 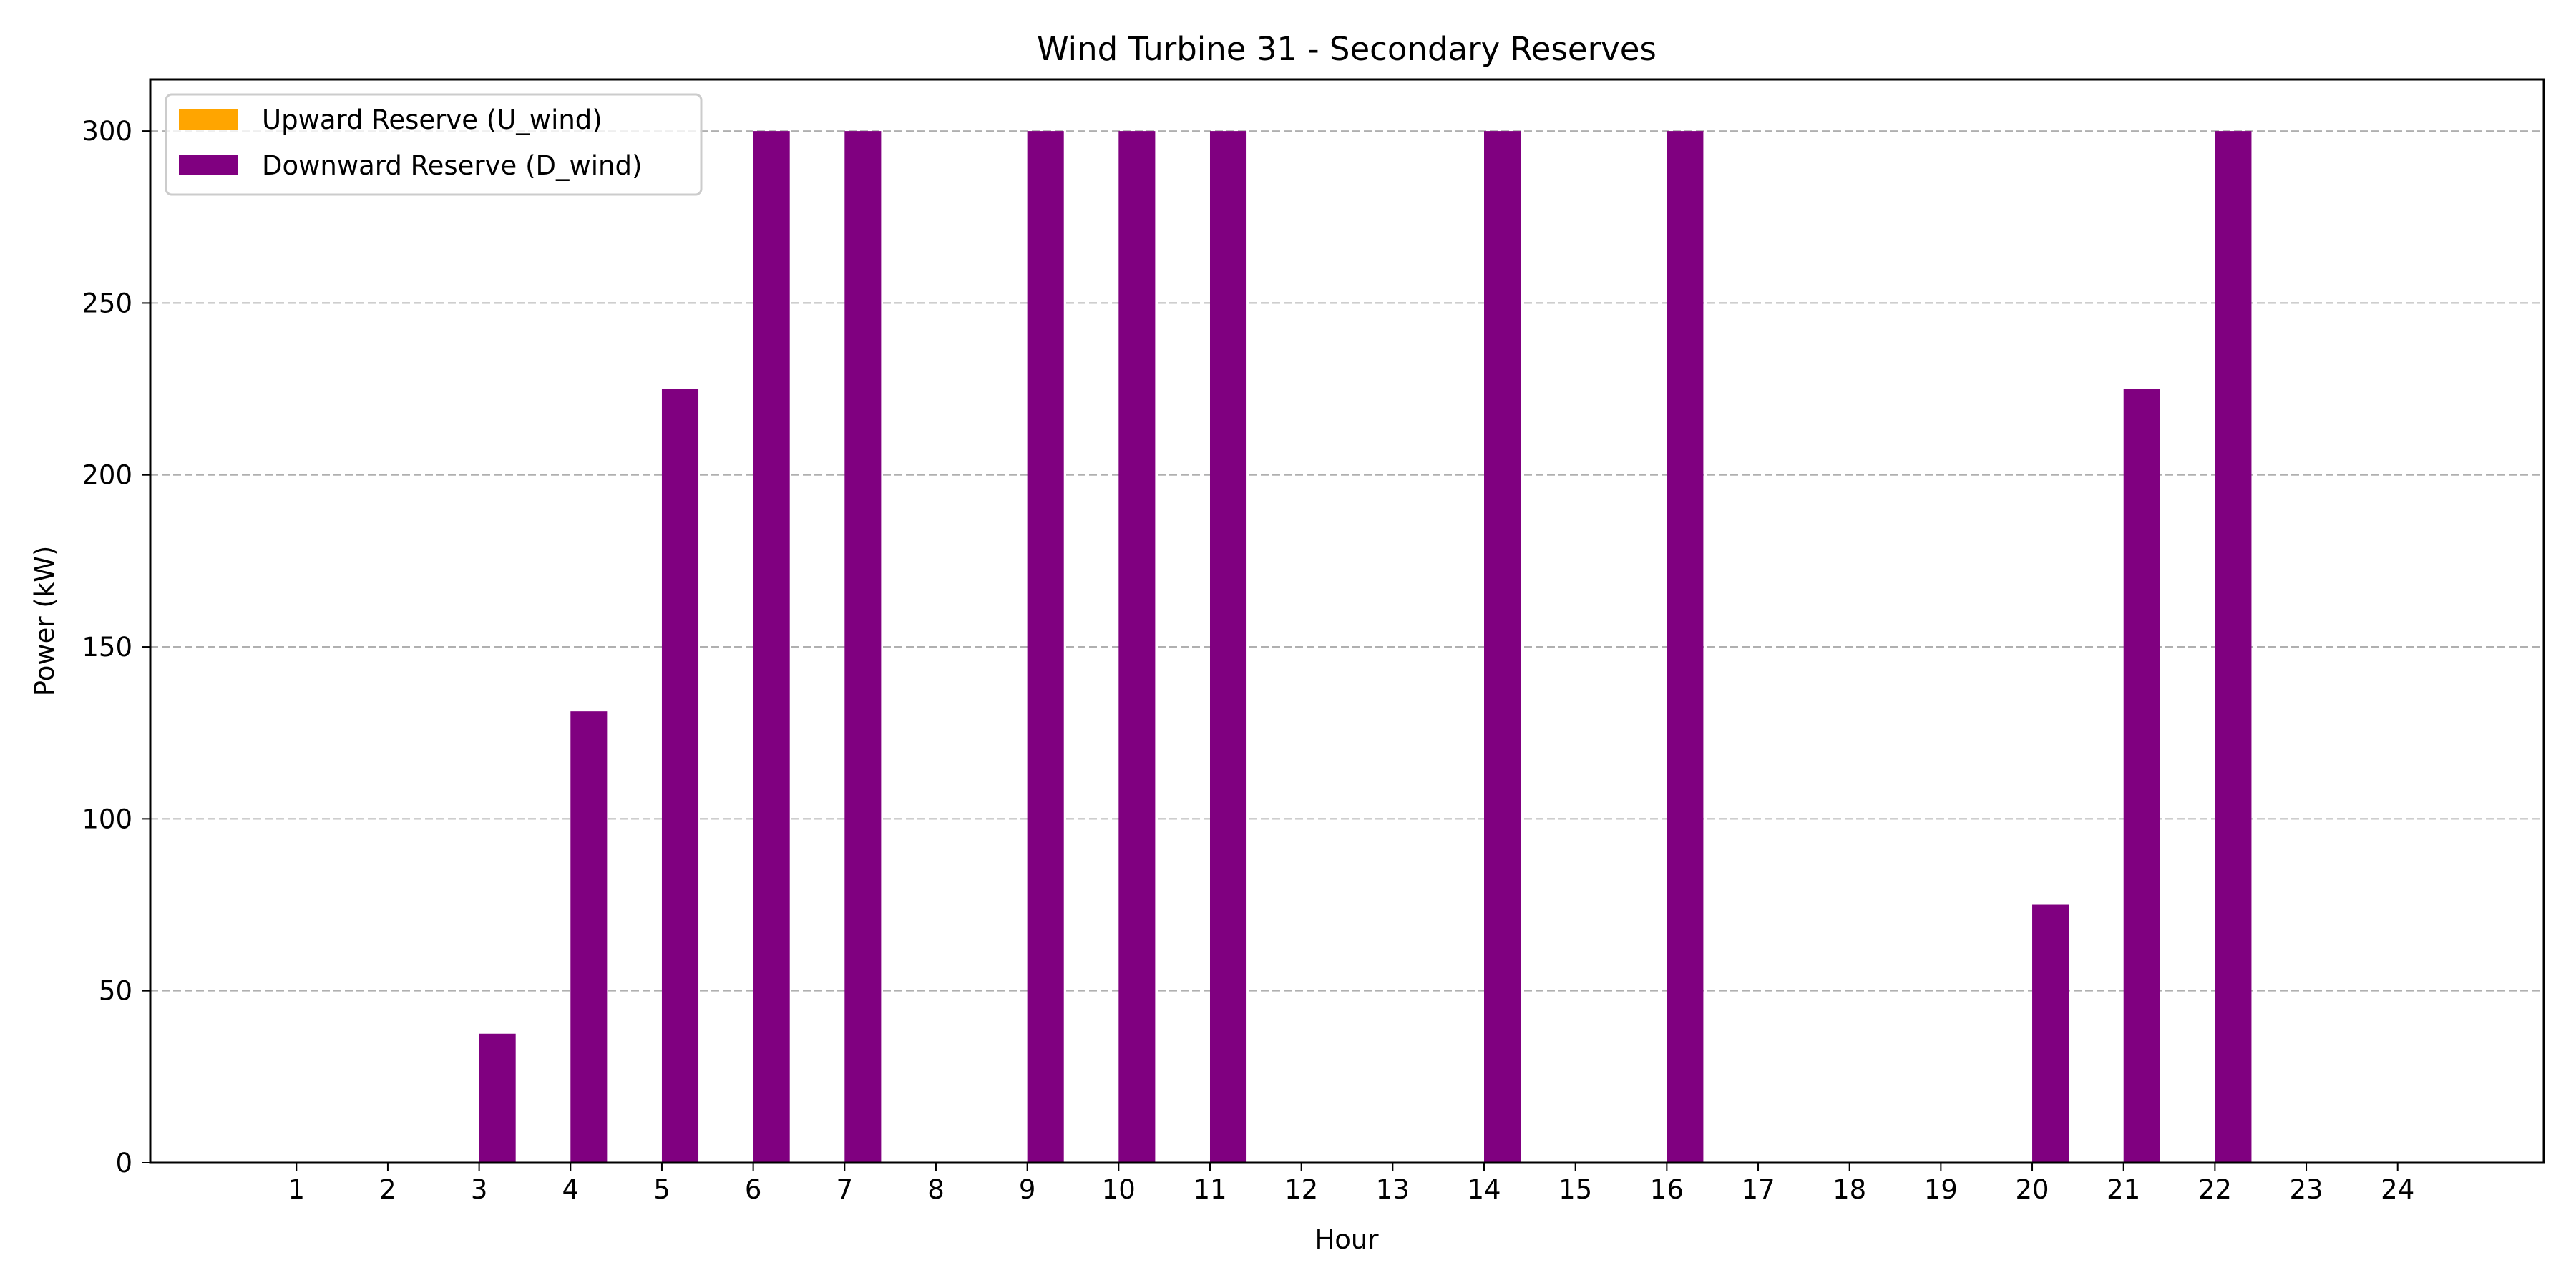 I want to click on y-tick-label: 250, so click(x=107, y=303).